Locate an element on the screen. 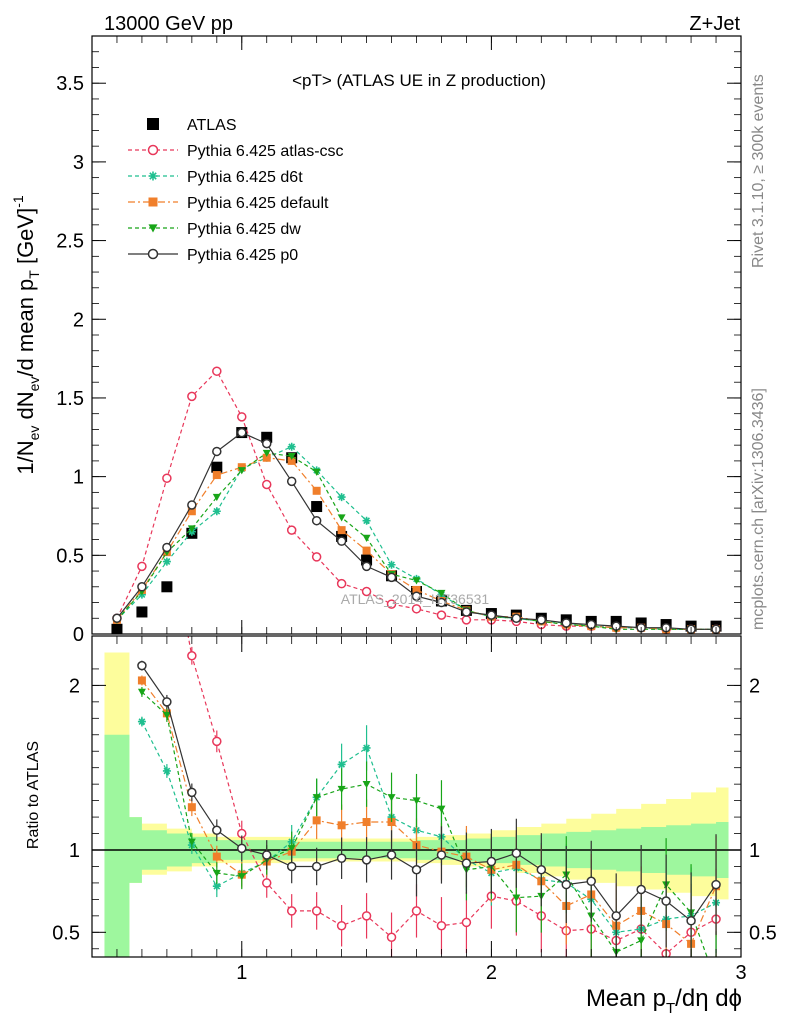  mcplots-label: mcplots.cern.ch [arXiv:1306.3436] is located at coordinates (758, 509).